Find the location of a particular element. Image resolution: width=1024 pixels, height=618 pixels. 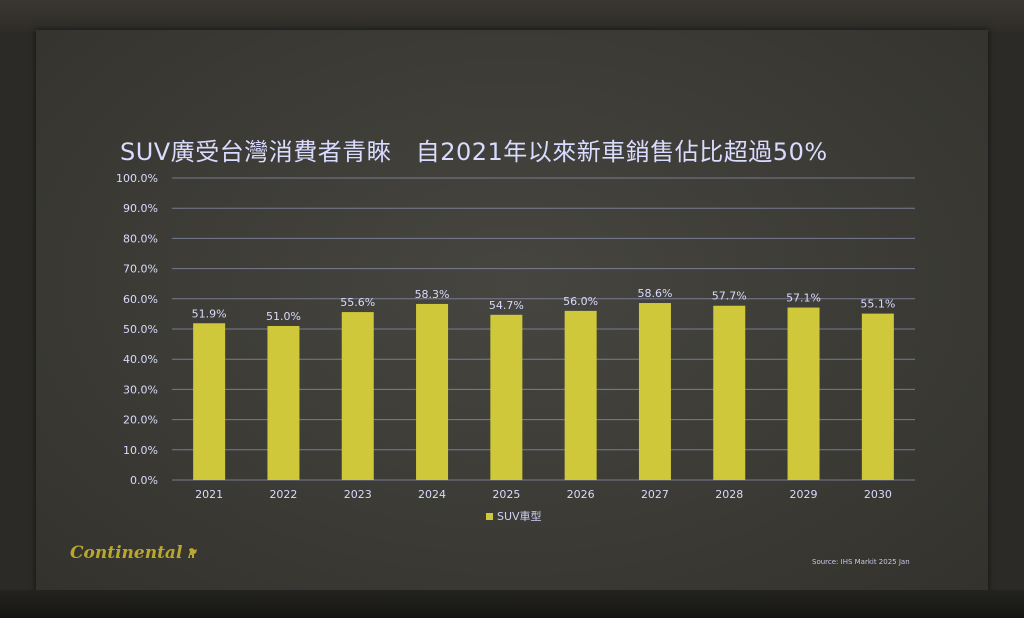

x-tick-label: 2026 is located at coordinates (581, 494).